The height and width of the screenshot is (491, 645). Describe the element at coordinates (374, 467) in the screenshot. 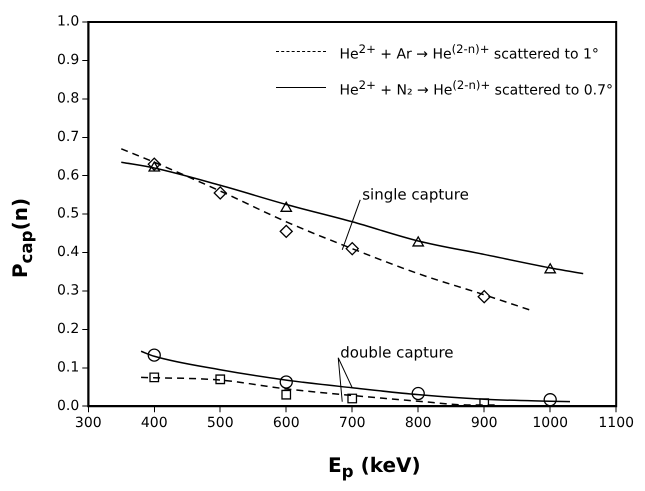

I see `x-axis-title: E$_{p}$ (keV)` at that location.